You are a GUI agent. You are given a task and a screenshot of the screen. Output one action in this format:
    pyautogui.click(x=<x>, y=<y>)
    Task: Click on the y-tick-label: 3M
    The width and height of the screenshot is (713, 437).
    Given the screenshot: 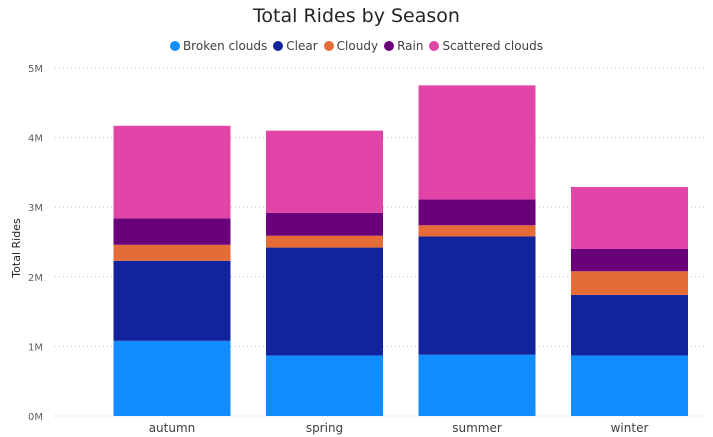 What is the action you would take?
    pyautogui.click(x=35, y=208)
    